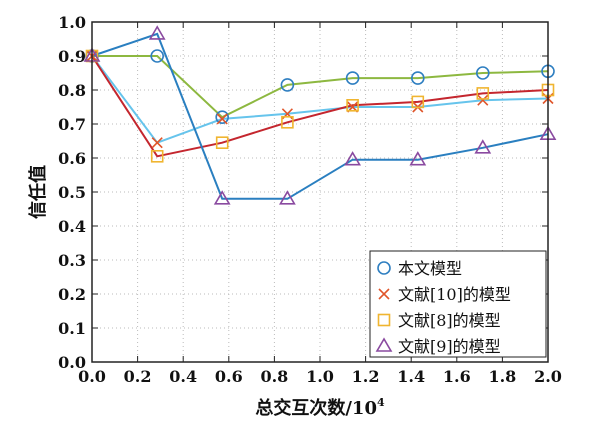  Describe the element at coordinates (229, 376) in the screenshot. I see `x-tick-label: 0.6` at that location.